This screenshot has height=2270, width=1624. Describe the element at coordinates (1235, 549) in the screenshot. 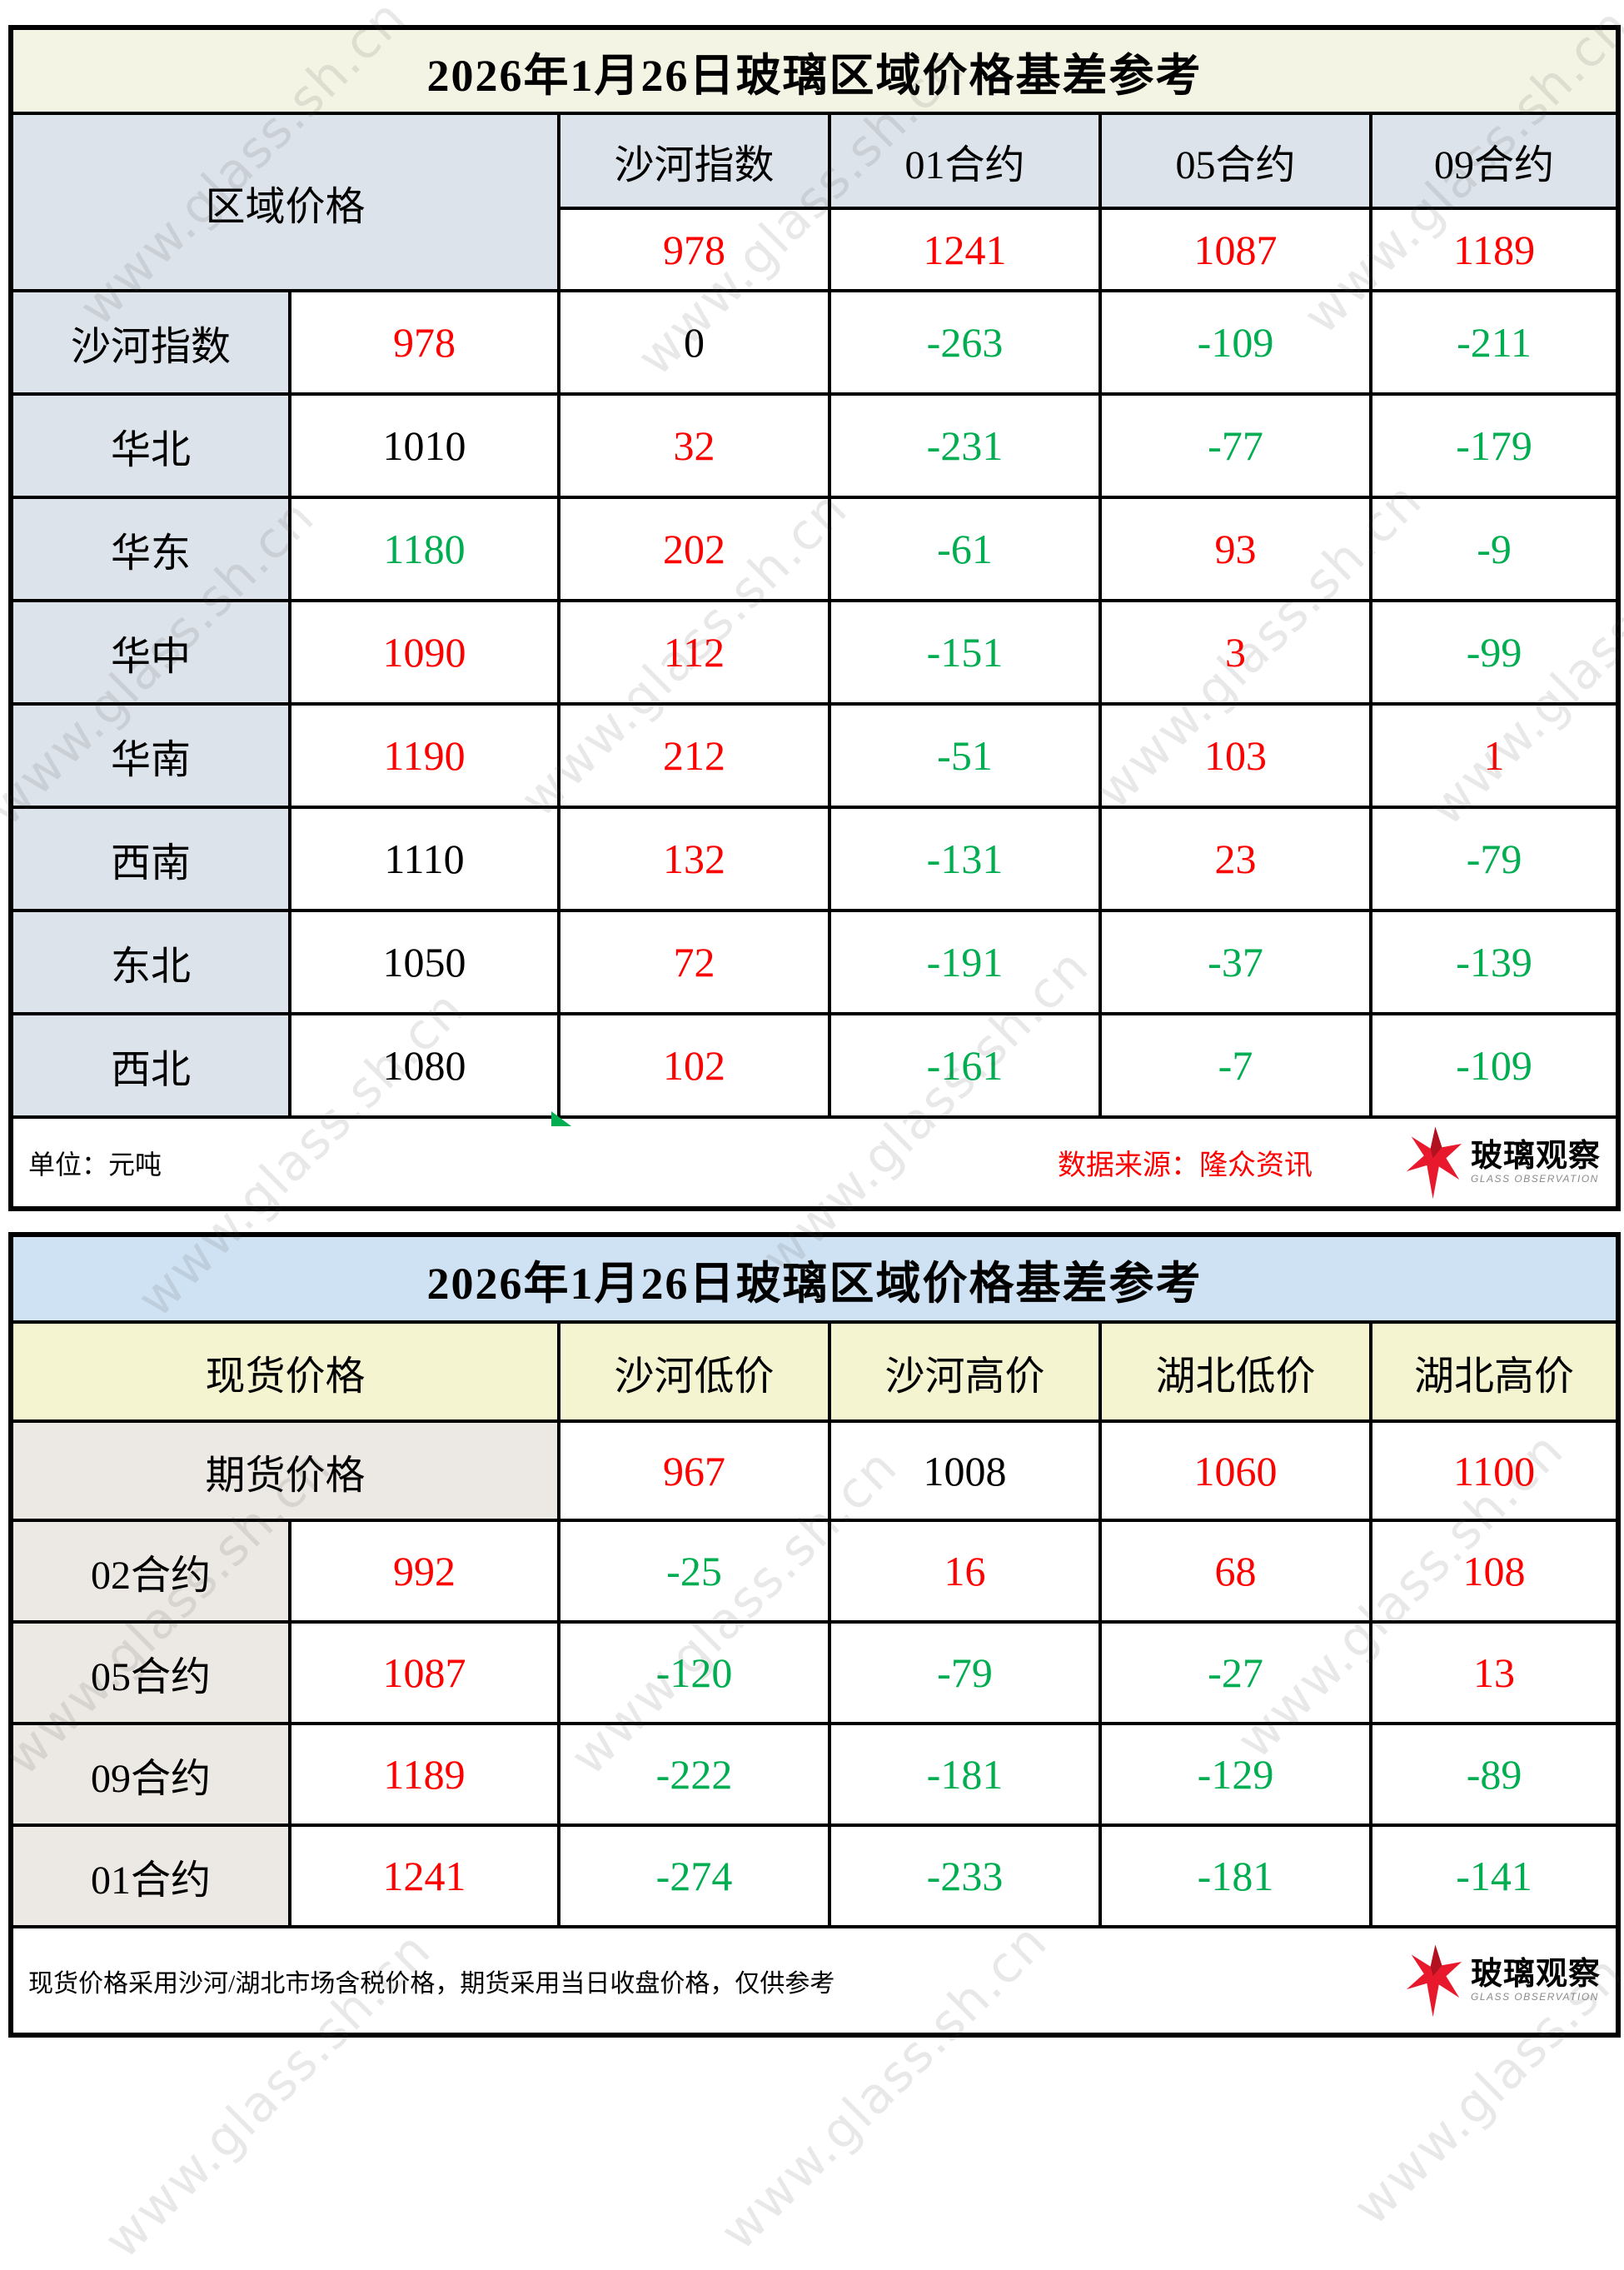

I see `basis-value: 93` at that location.